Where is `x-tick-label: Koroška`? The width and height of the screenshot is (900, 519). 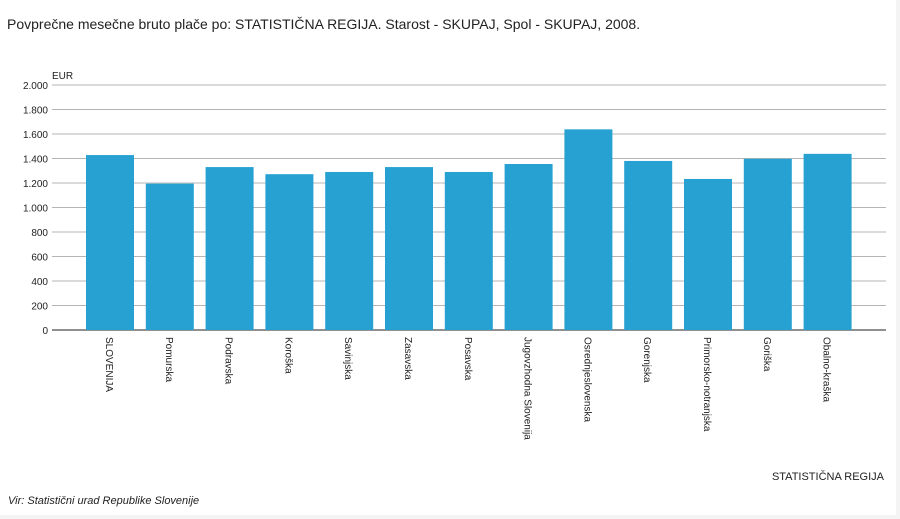
x-tick-label: Koroška is located at coordinates (287, 355).